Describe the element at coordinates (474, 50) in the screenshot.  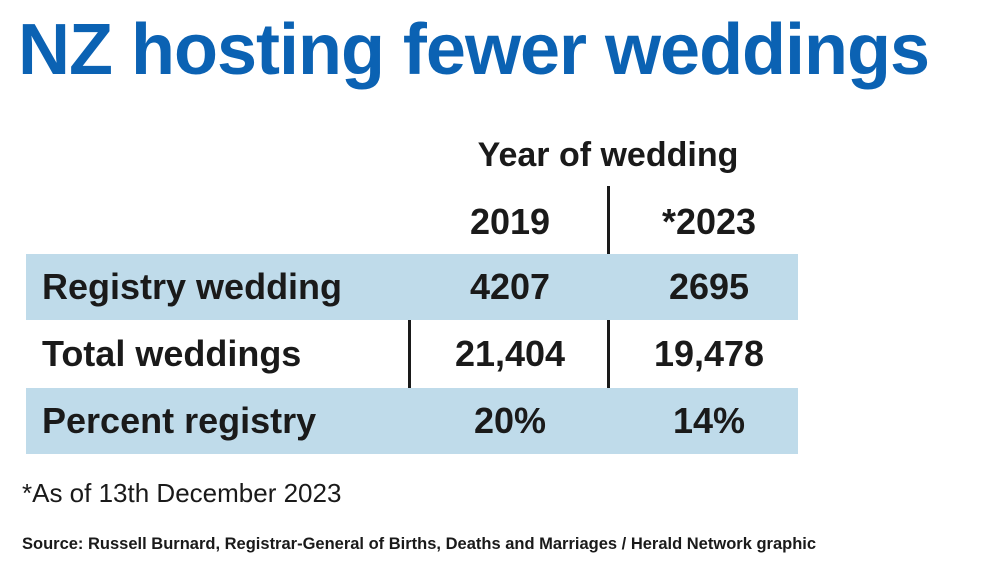
I see `chart-title: NZ hosting fewer weddings` at that location.